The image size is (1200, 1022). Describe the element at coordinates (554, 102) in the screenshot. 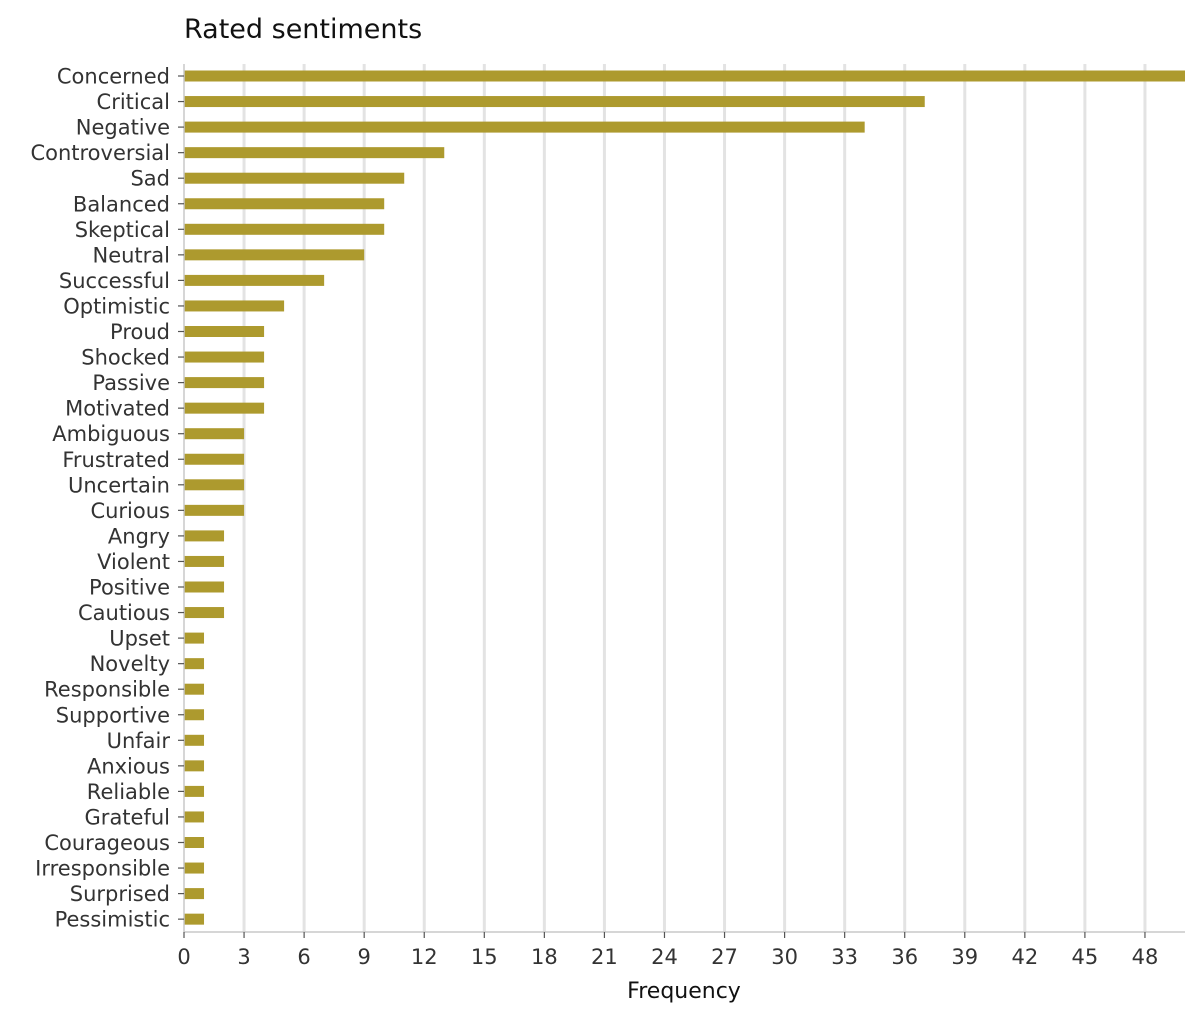

I see `bar-critical` at that location.